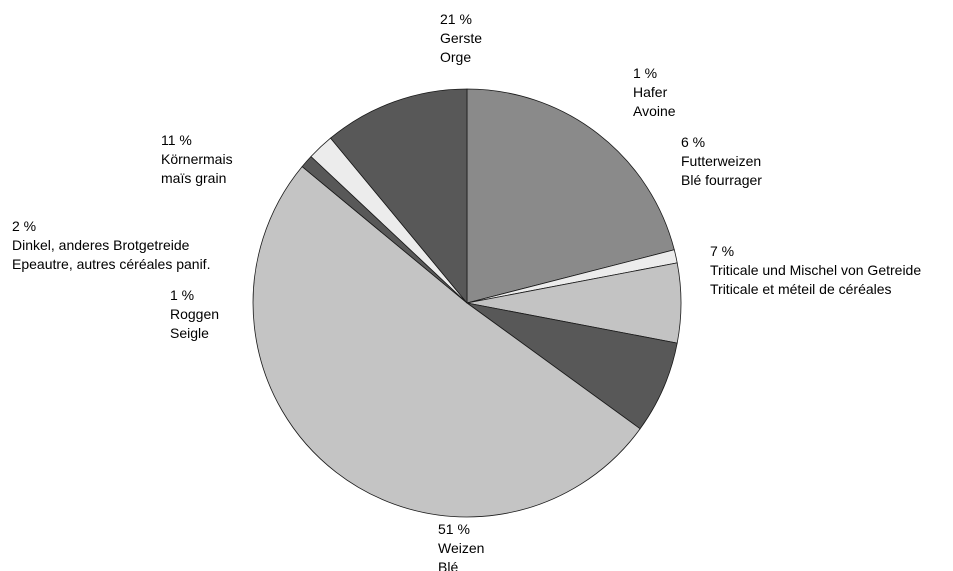 Image resolution: width=953 pixels, height=571 pixels. I want to click on slice-label-fr: Blé fourrager, so click(721, 180).